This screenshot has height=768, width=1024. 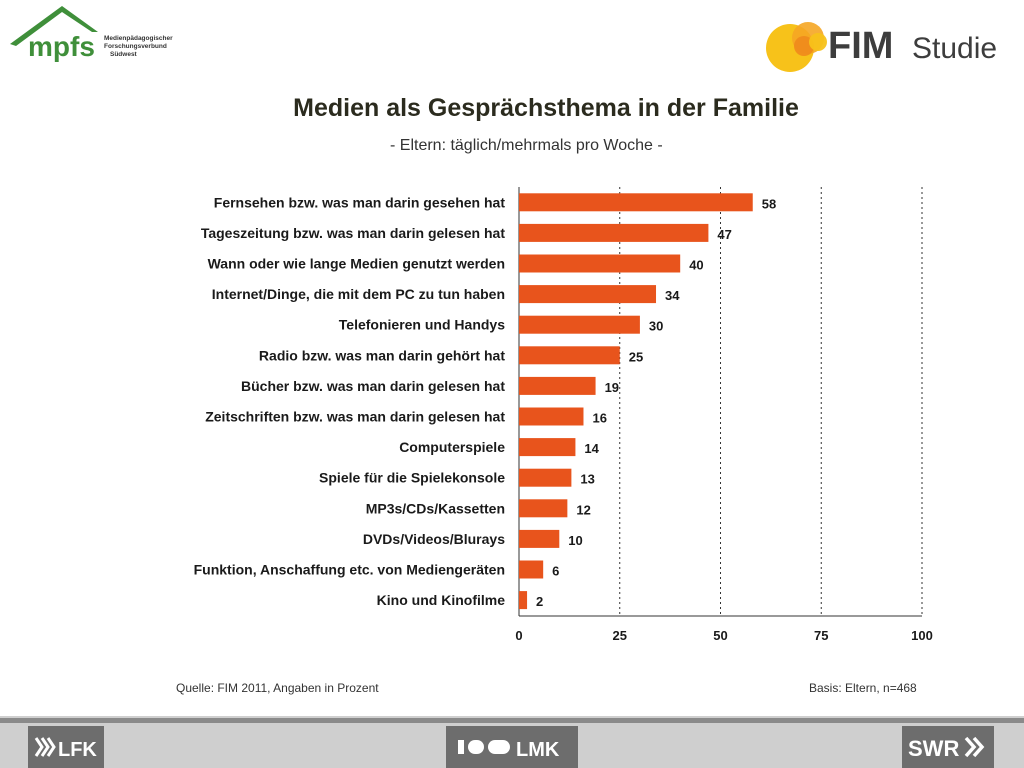 I want to click on mpfs-tagline-1: Medienpädagogischer, so click(x=138, y=38).